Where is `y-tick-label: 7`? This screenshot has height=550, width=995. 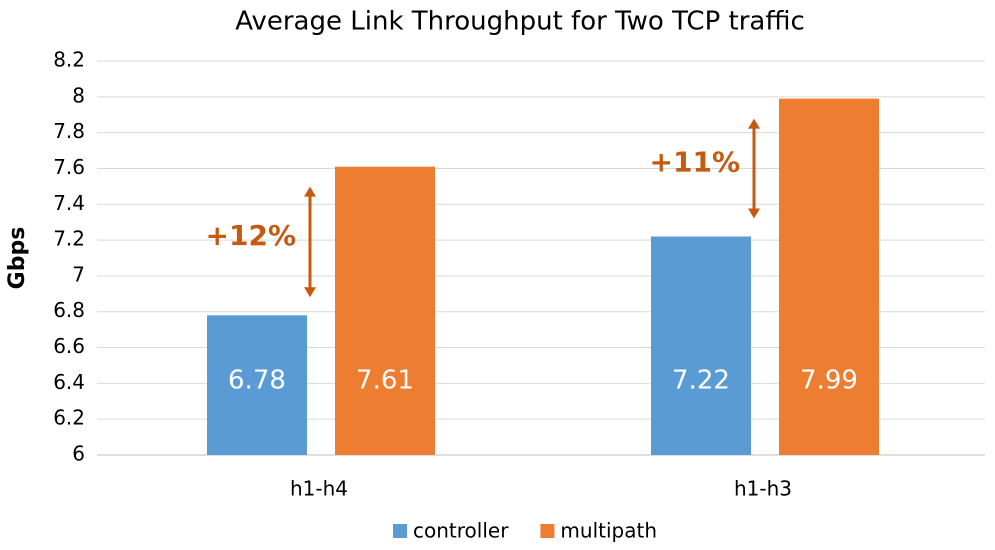
y-tick-label: 7 is located at coordinates (78, 274).